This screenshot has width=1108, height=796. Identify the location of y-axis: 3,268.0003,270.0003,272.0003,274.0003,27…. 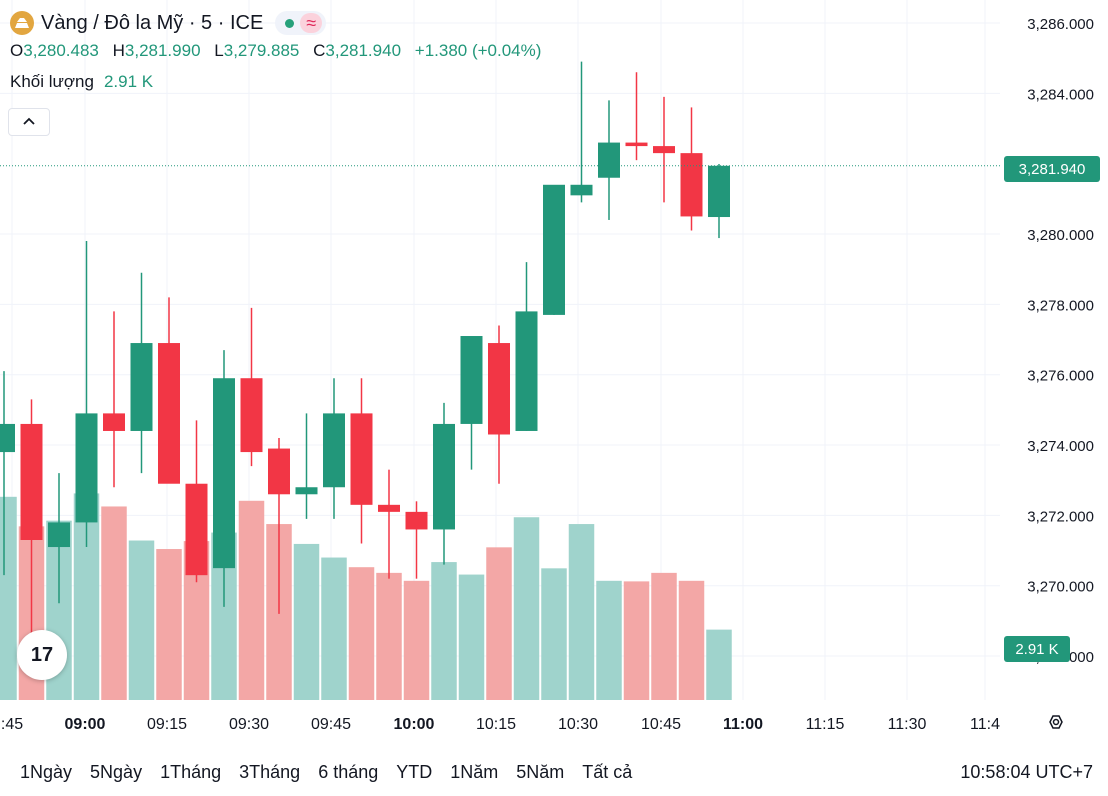
(1060, 341).